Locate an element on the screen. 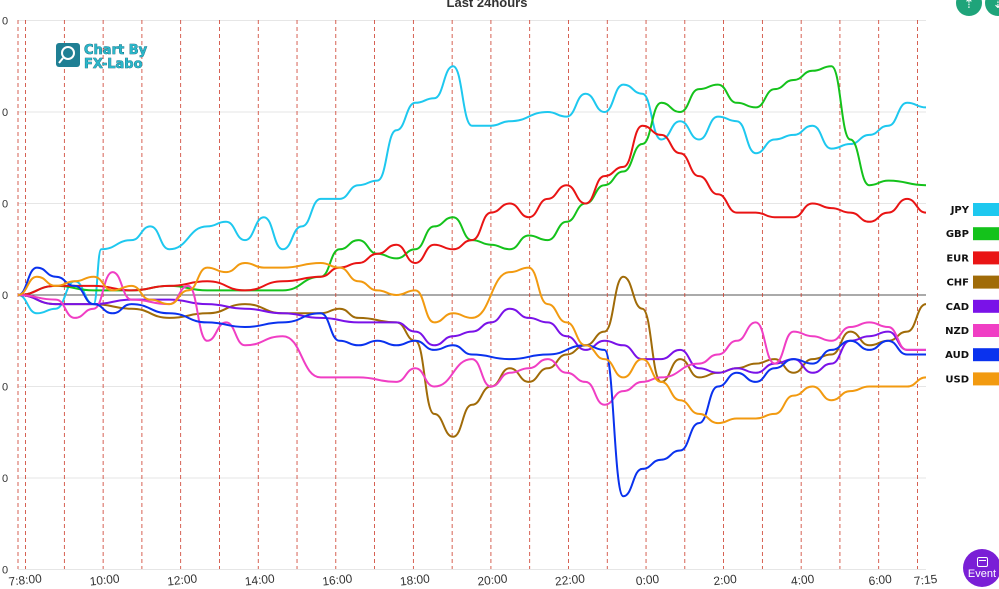 The width and height of the screenshot is (999, 589). event-label: Event is located at coordinates (982, 573).